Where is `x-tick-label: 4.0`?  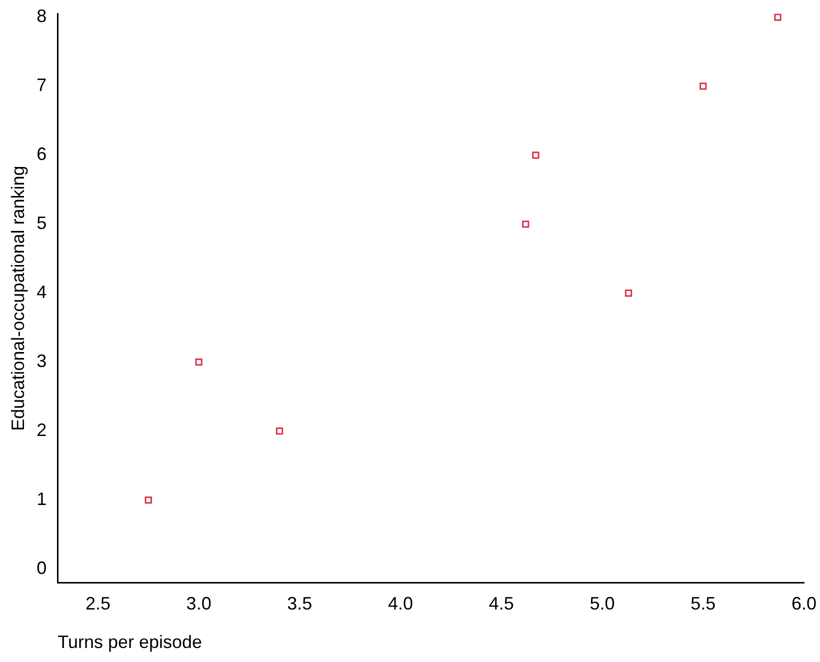 x-tick-label: 4.0 is located at coordinates (401, 604).